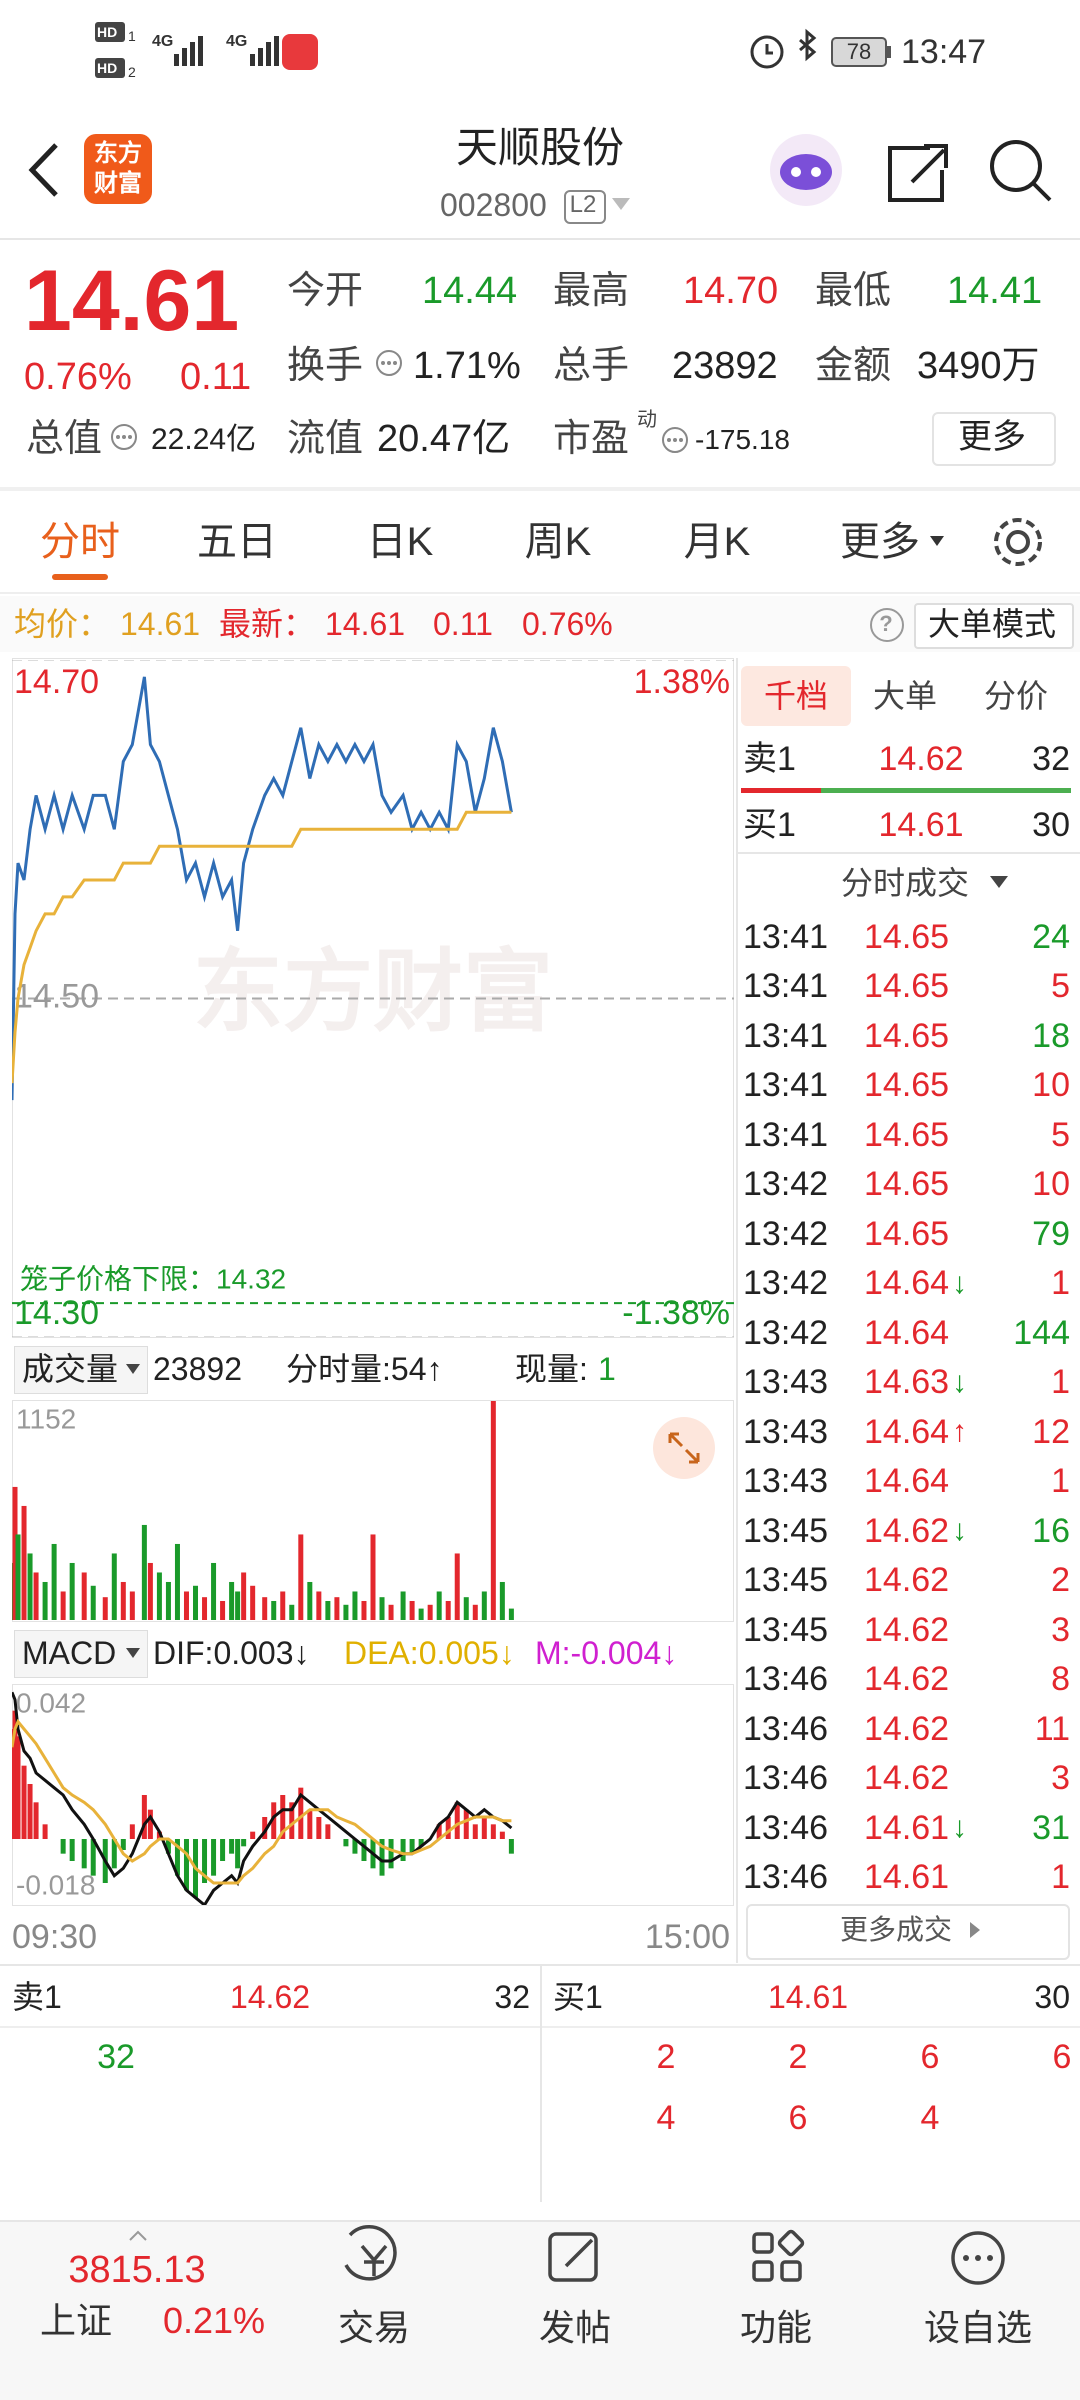 The image size is (1080, 2400). Describe the element at coordinates (806, 170) in the screenshot. I see `robot-icon` at that location.